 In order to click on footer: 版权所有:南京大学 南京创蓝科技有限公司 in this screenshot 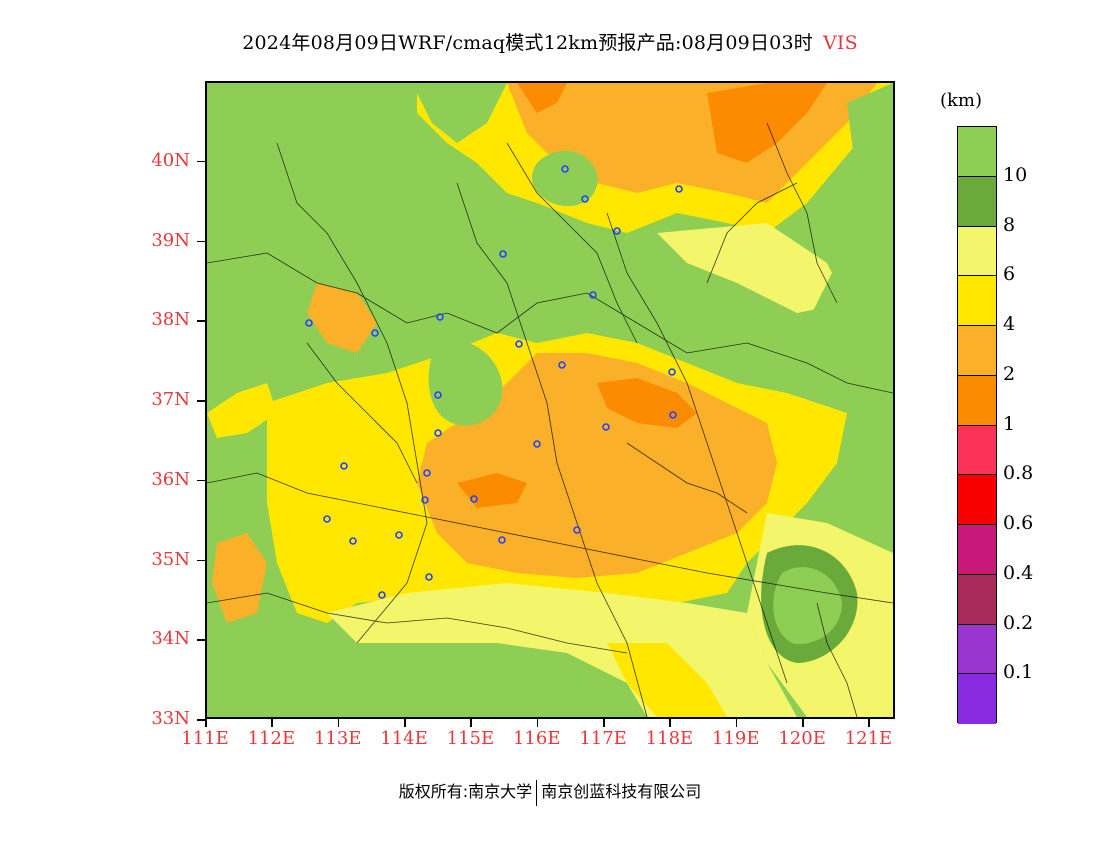, I will do `click(550, 792)`.